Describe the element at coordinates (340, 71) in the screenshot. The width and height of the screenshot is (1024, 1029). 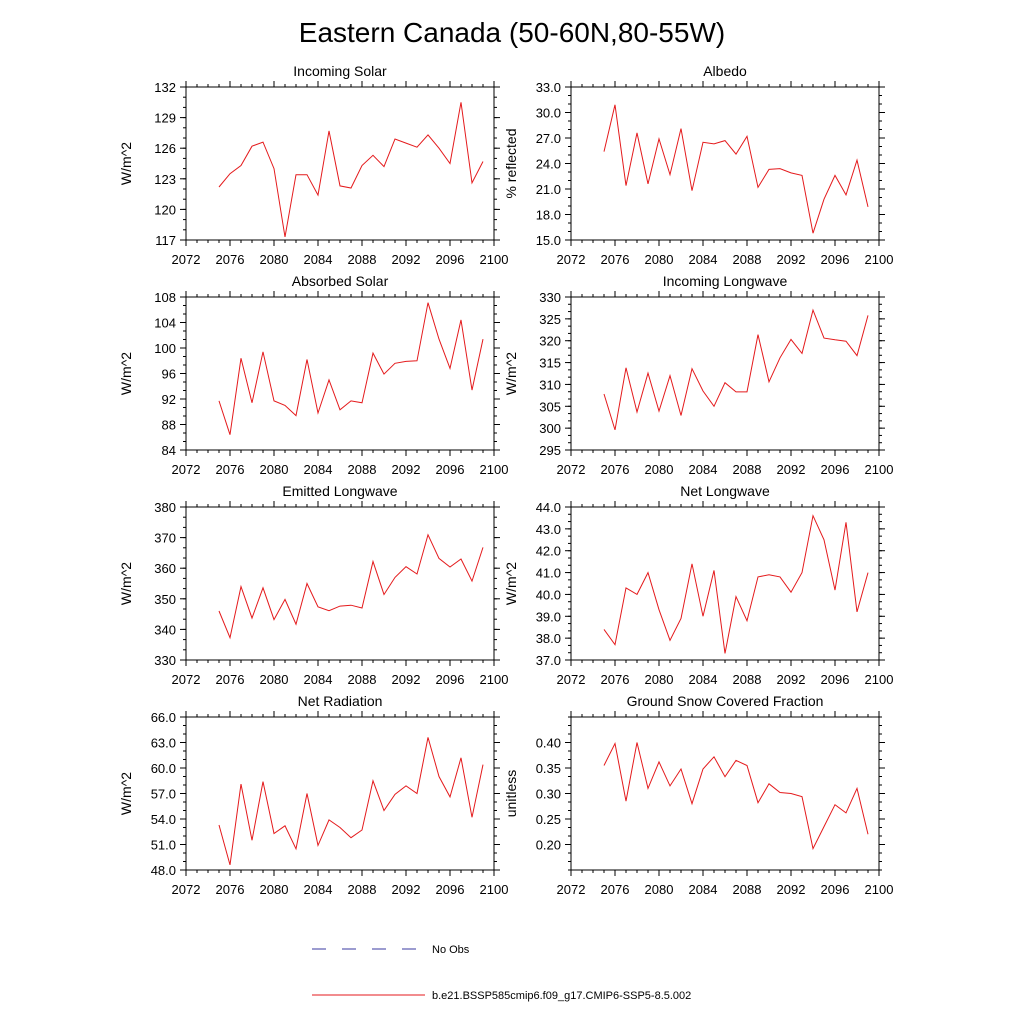
I see `panel-title: Incoming Solar` at that location.